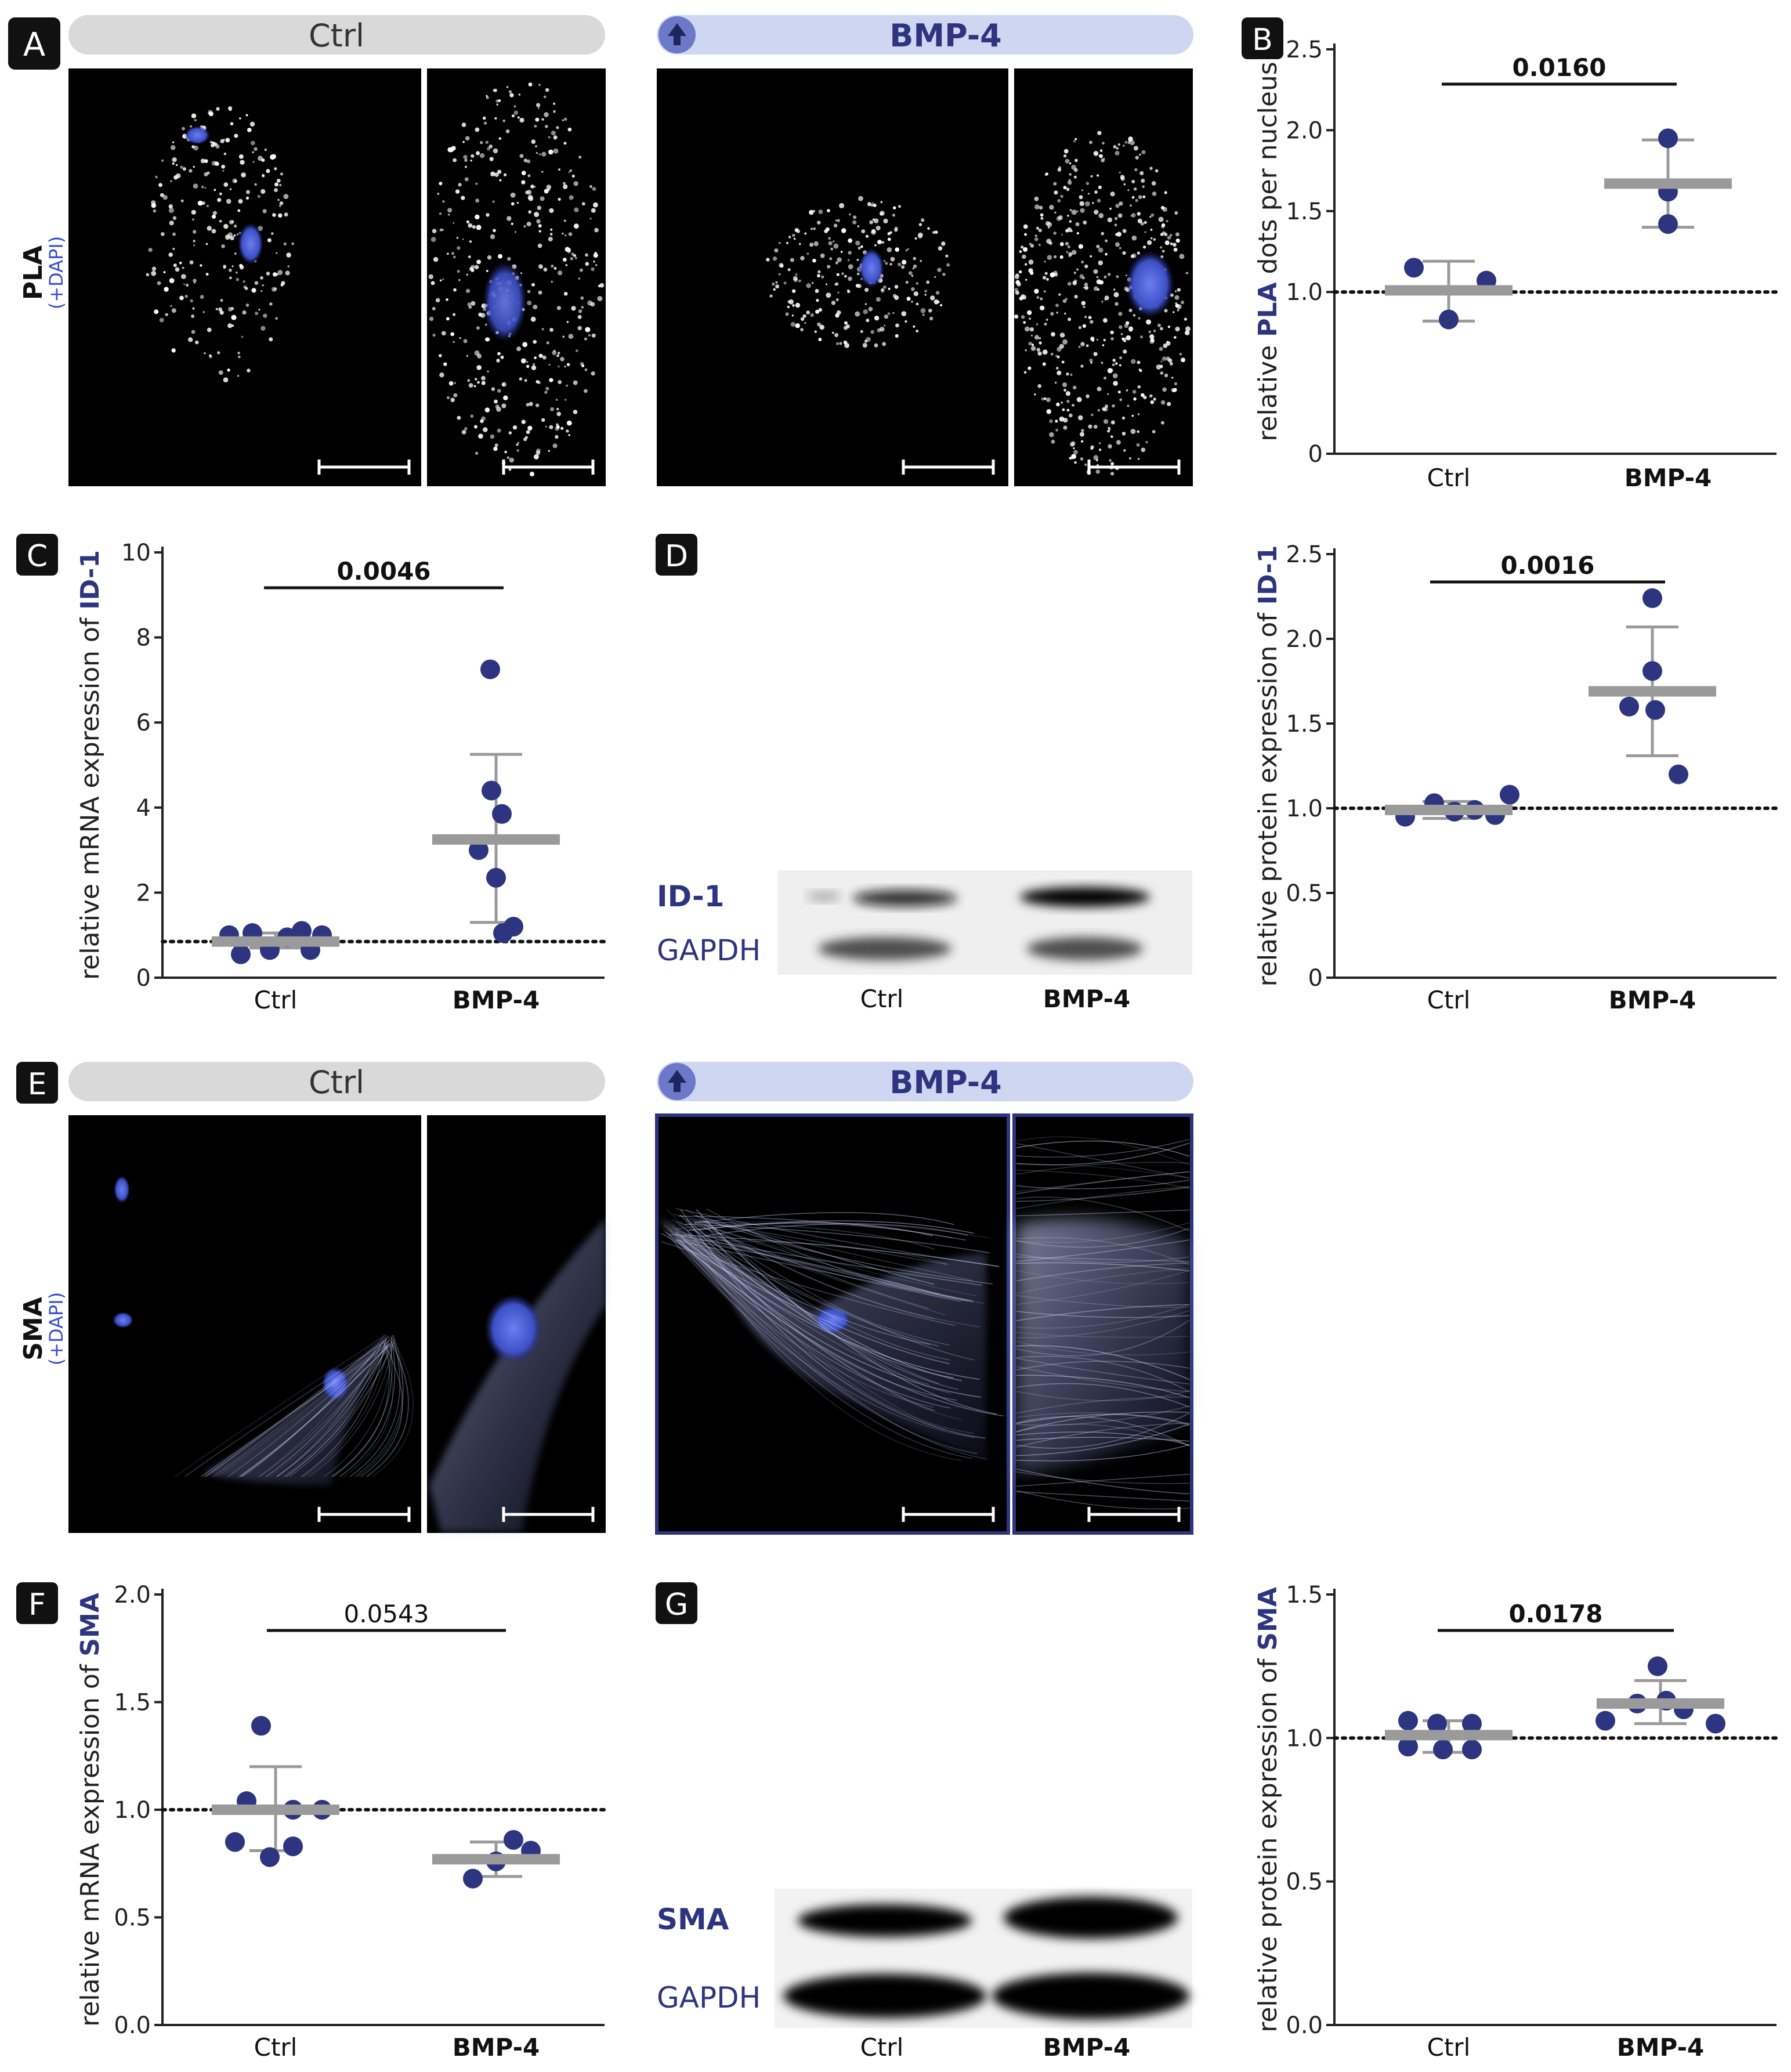  What do you see at coordinates (34, 1329) in the screenshot?
I see `sma-side-main: SMA` at bounding box center [34, 1329].